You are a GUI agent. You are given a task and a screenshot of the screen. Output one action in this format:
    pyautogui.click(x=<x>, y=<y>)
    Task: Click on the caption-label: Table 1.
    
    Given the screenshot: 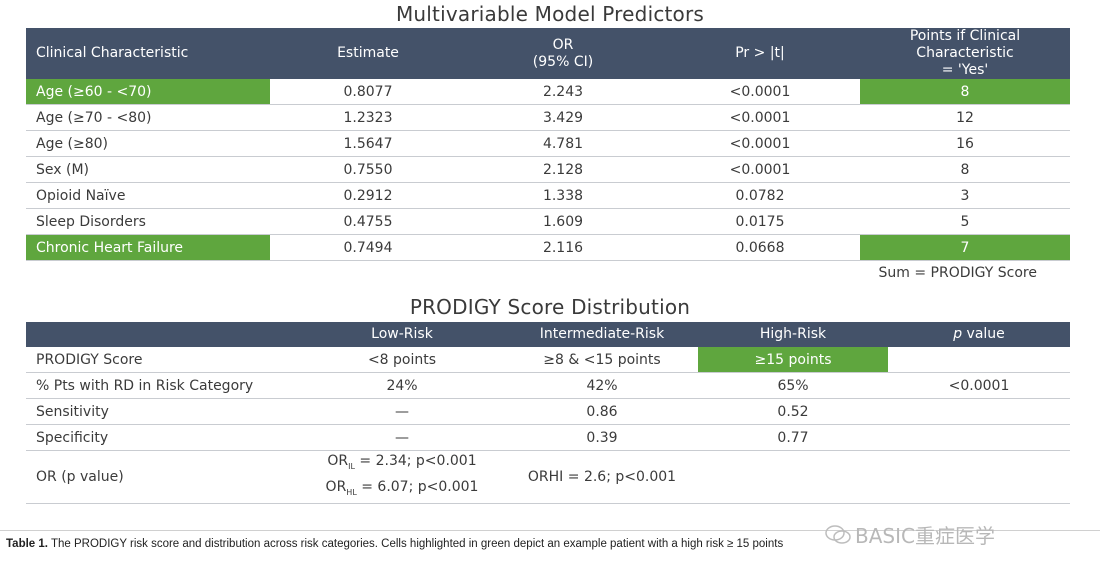 What is the action you would take?
    pyautogui.click(x=27, y=544)
    